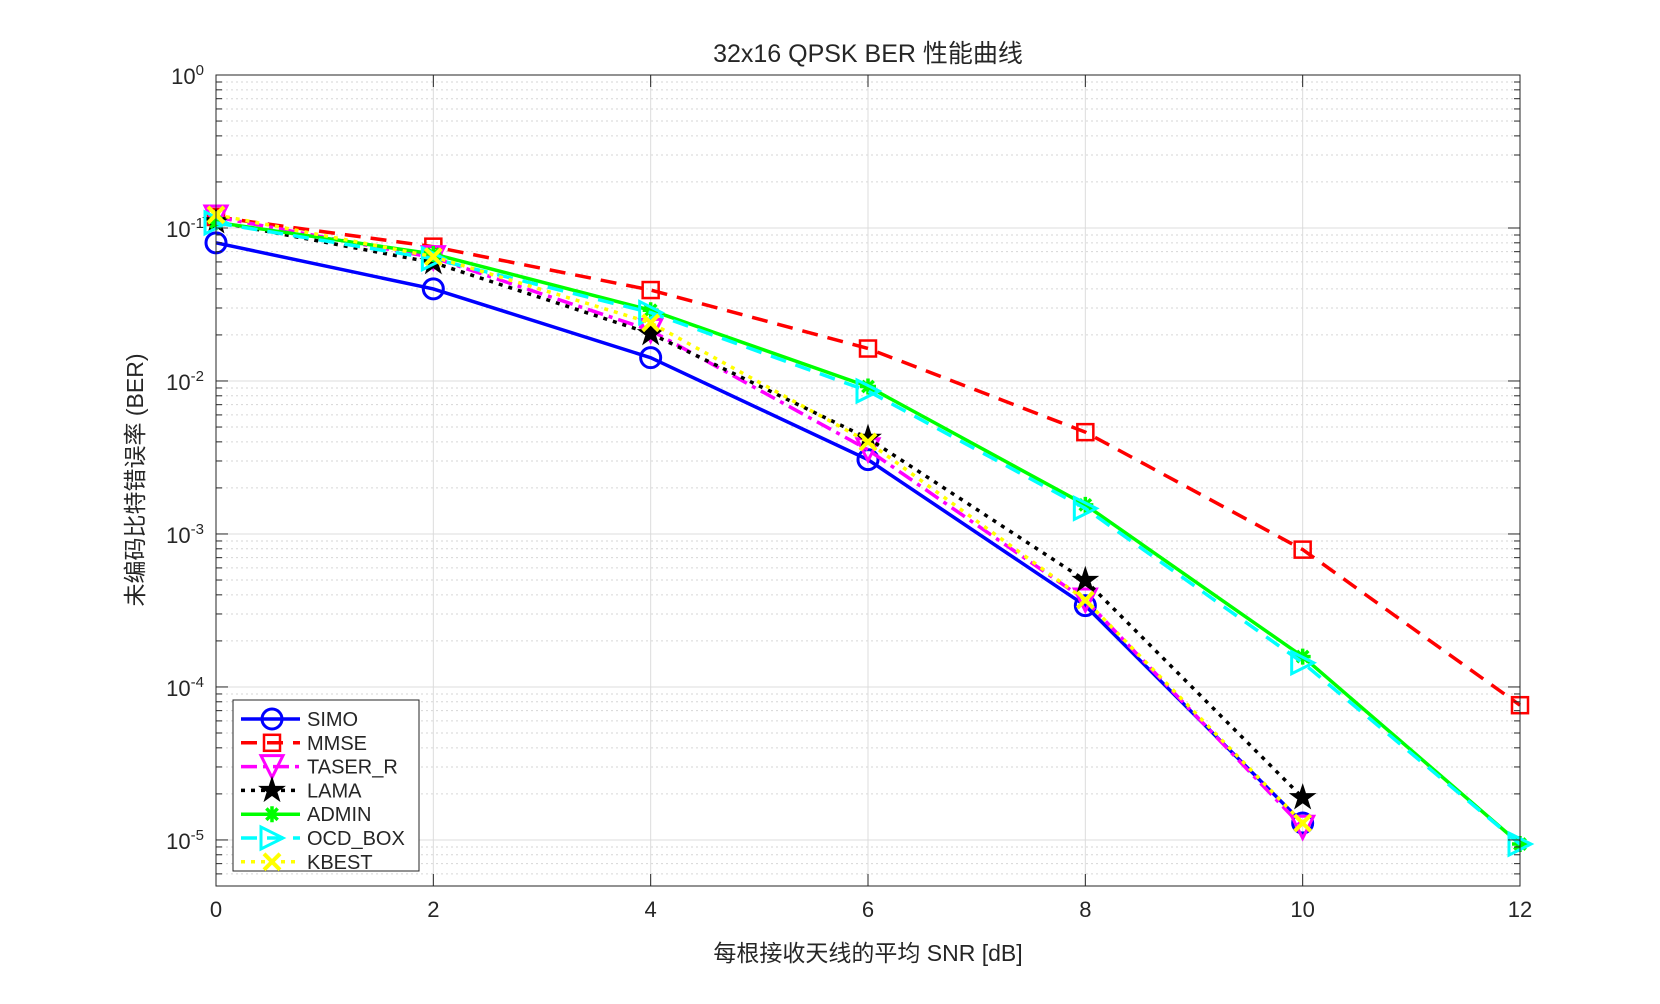  I want to click on legend-label: MMSE, so click(337, 744).